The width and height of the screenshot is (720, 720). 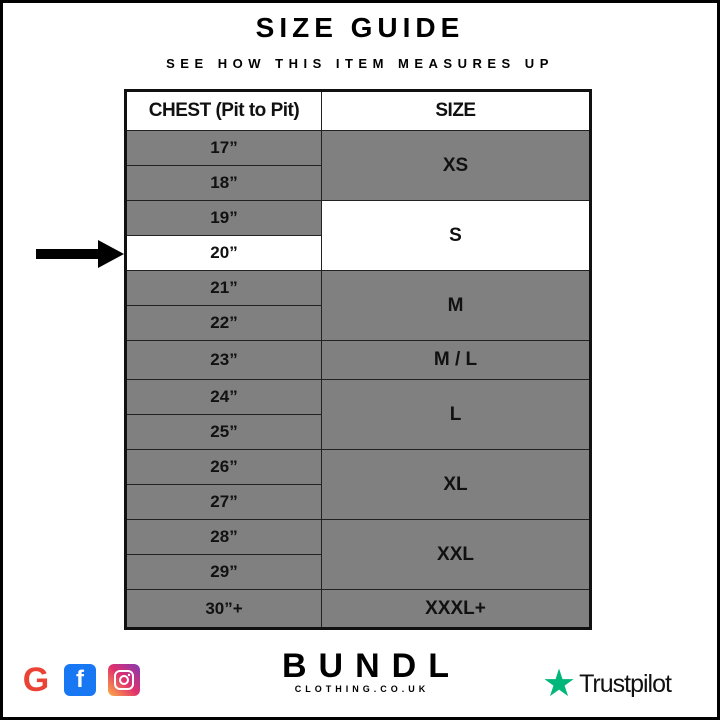 I want to click on chest-cell: 23”, so click(x=223, y=360).